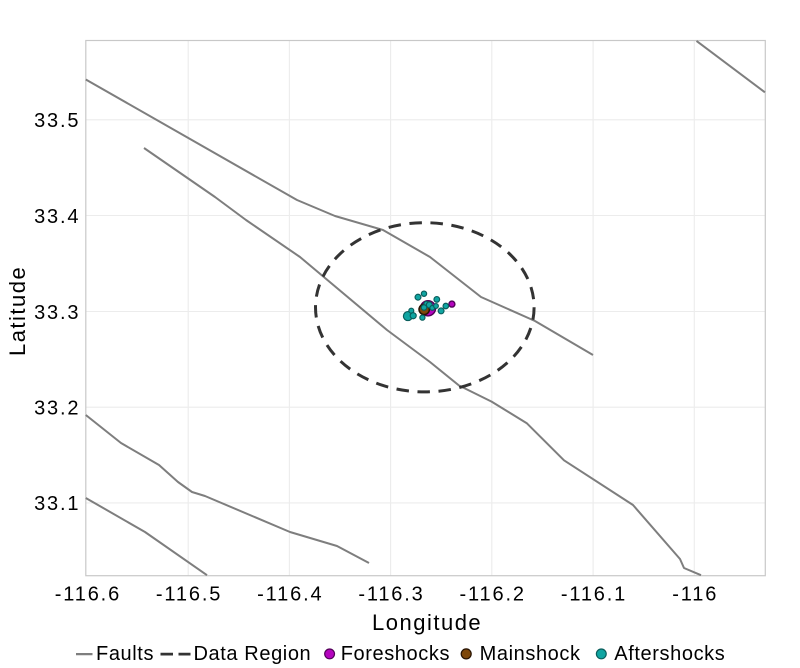 The image size is (800, 668). Describe the element at coordinates (391, 594) in the screenshot. I see `svg-text: -116.3` at that location.